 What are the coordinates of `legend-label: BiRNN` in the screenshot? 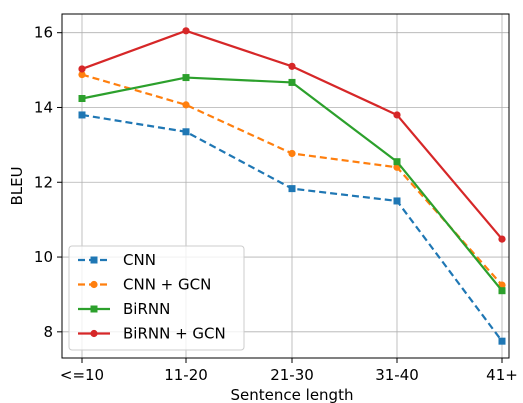 It's located at (146, 309).